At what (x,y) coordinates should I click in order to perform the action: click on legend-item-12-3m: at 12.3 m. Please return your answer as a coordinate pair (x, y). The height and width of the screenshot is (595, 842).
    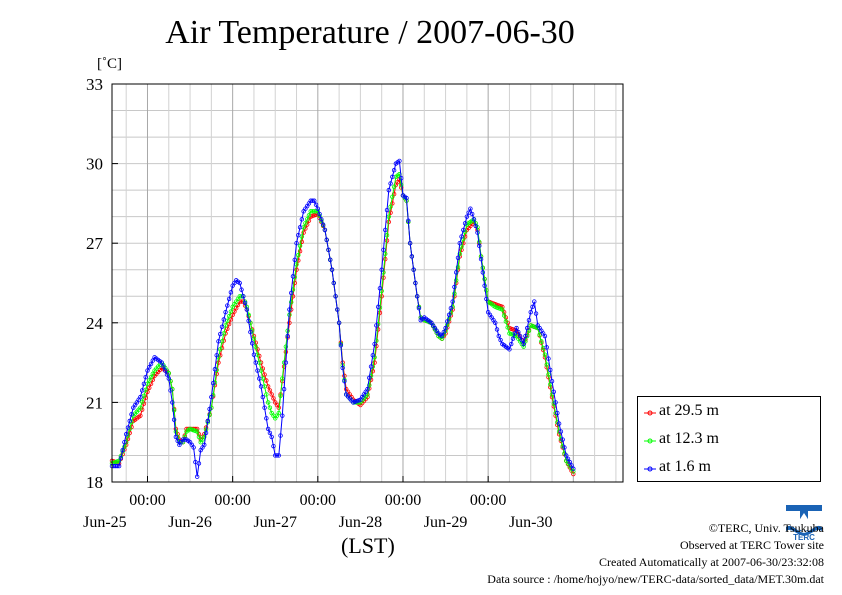
    Looking at the image, I should click on (729, 440).